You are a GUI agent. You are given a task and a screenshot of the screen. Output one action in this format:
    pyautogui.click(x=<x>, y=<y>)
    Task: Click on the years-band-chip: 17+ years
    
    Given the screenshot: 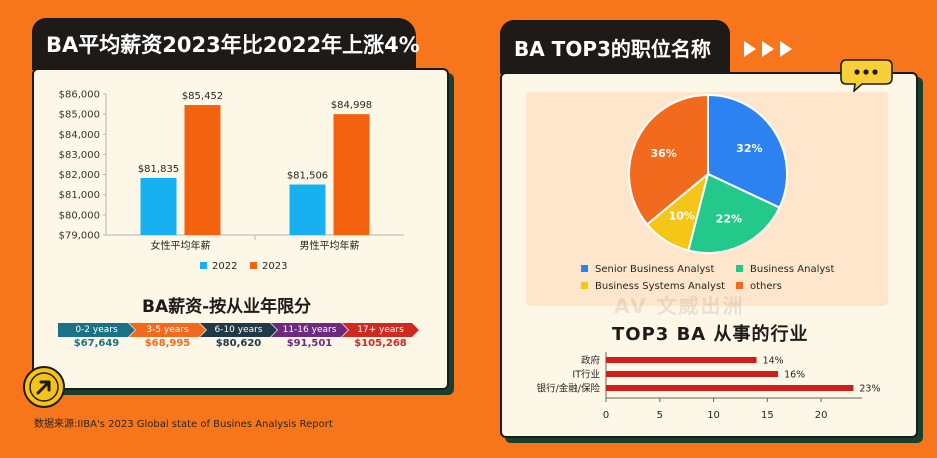 What is the action you would take?
    pyautogui.click(x=380, y=330)
    